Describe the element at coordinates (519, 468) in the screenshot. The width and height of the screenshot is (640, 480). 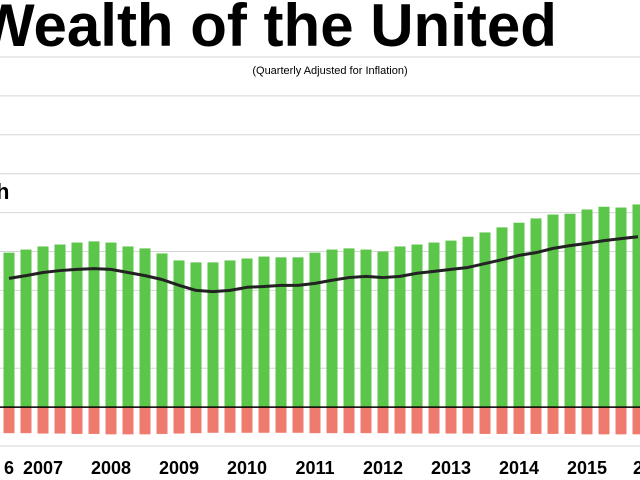
I see `x-tick-label: 2014` at that location.